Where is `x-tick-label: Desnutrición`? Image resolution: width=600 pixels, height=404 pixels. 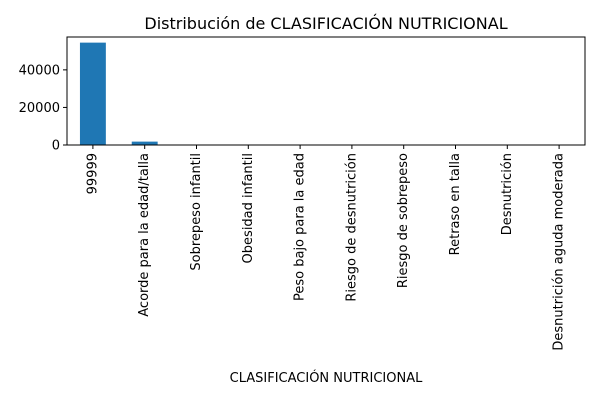
x-tick-label: Desnutrición is located at coordinates (507, 194).